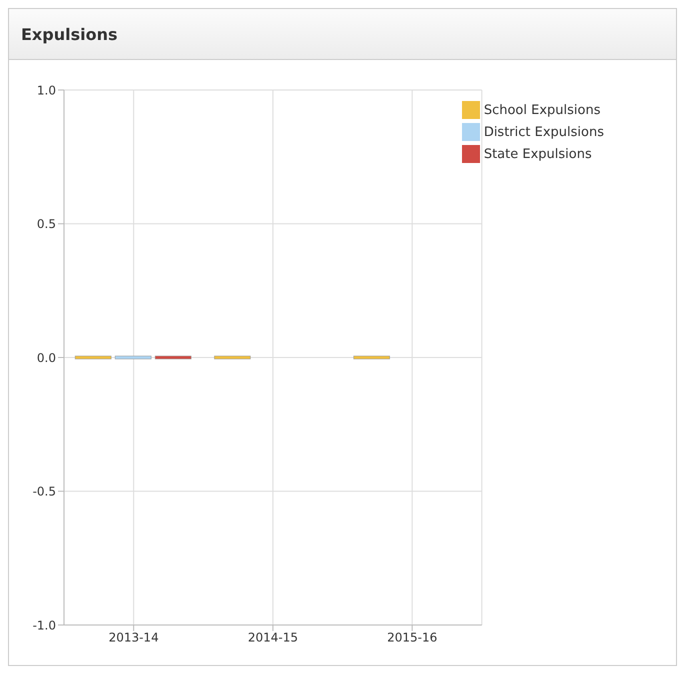 This screenshot has width=683, height=673. What do you see at coordinates (46, 90) in the screenshot?
I see `y-tick-label: 1.0` at bounding box center [46, 90].